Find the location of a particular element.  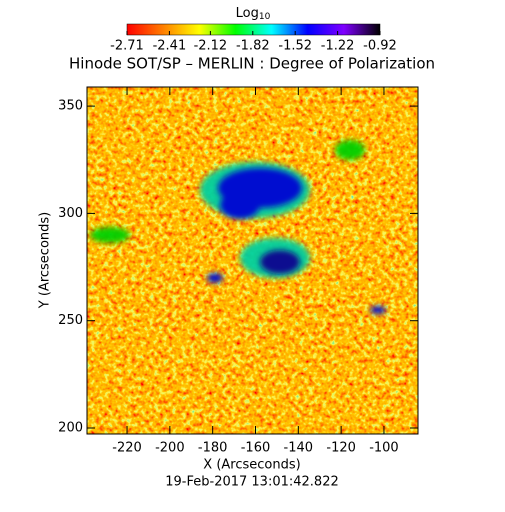

y-tick-label: 200 is located at coordinates (70, 427).